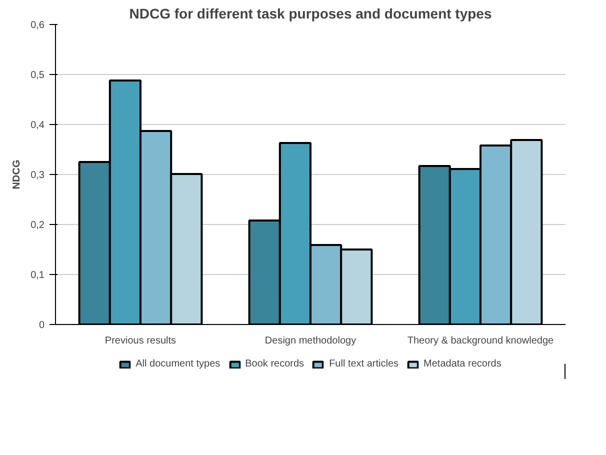 This screenshot has height=455, width=606. Describe the element at coordinates (480, 341) in the screenshot. I see `x-tick-label: Theory & background knowledge` at that location.